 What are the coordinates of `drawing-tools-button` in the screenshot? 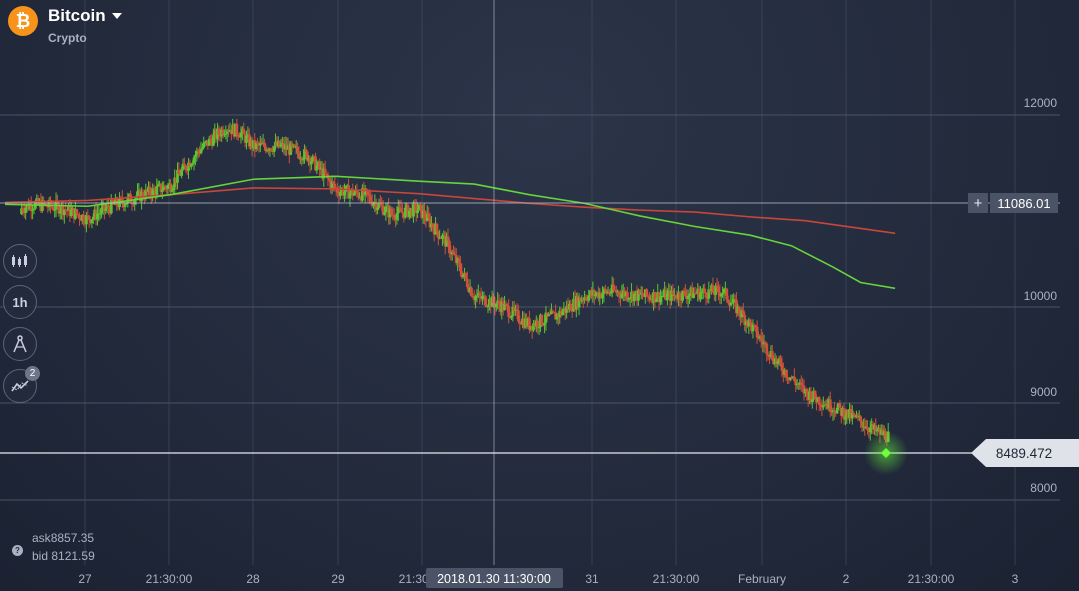 It's located at (20, 344).